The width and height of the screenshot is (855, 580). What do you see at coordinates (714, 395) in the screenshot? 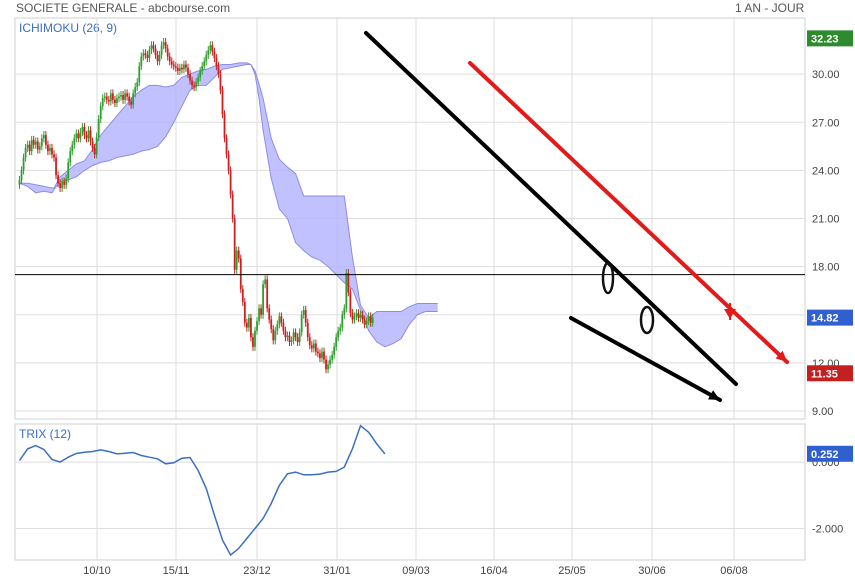
I see `black-trend-arrow-head` at bounding box center [714, 395].